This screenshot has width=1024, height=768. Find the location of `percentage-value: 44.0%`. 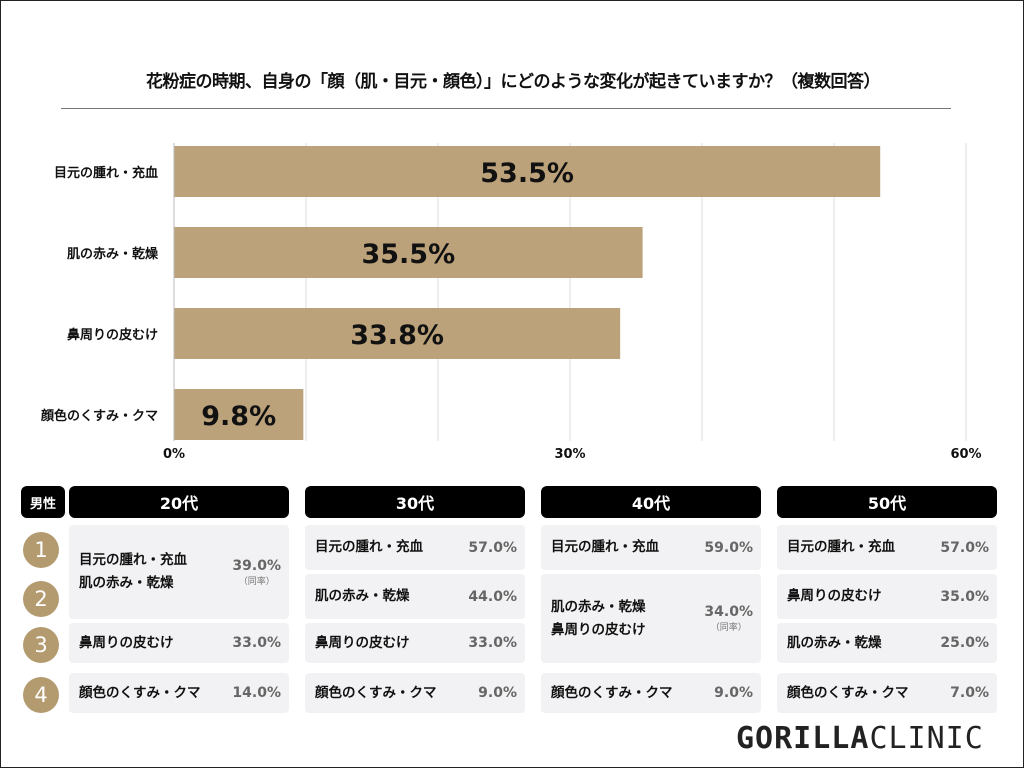

percentage-value: 44.0% is located at coordinates (492, 596).